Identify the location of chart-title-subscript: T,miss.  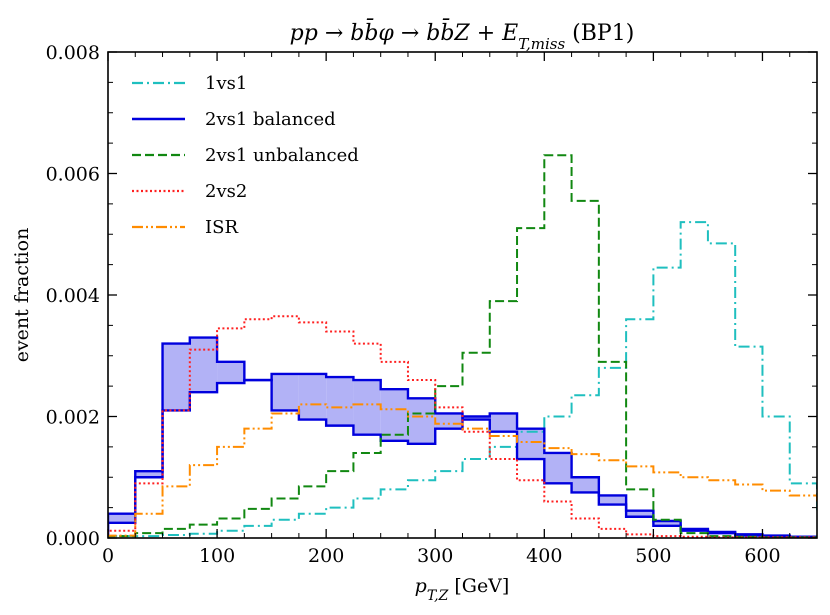
(541, 44).